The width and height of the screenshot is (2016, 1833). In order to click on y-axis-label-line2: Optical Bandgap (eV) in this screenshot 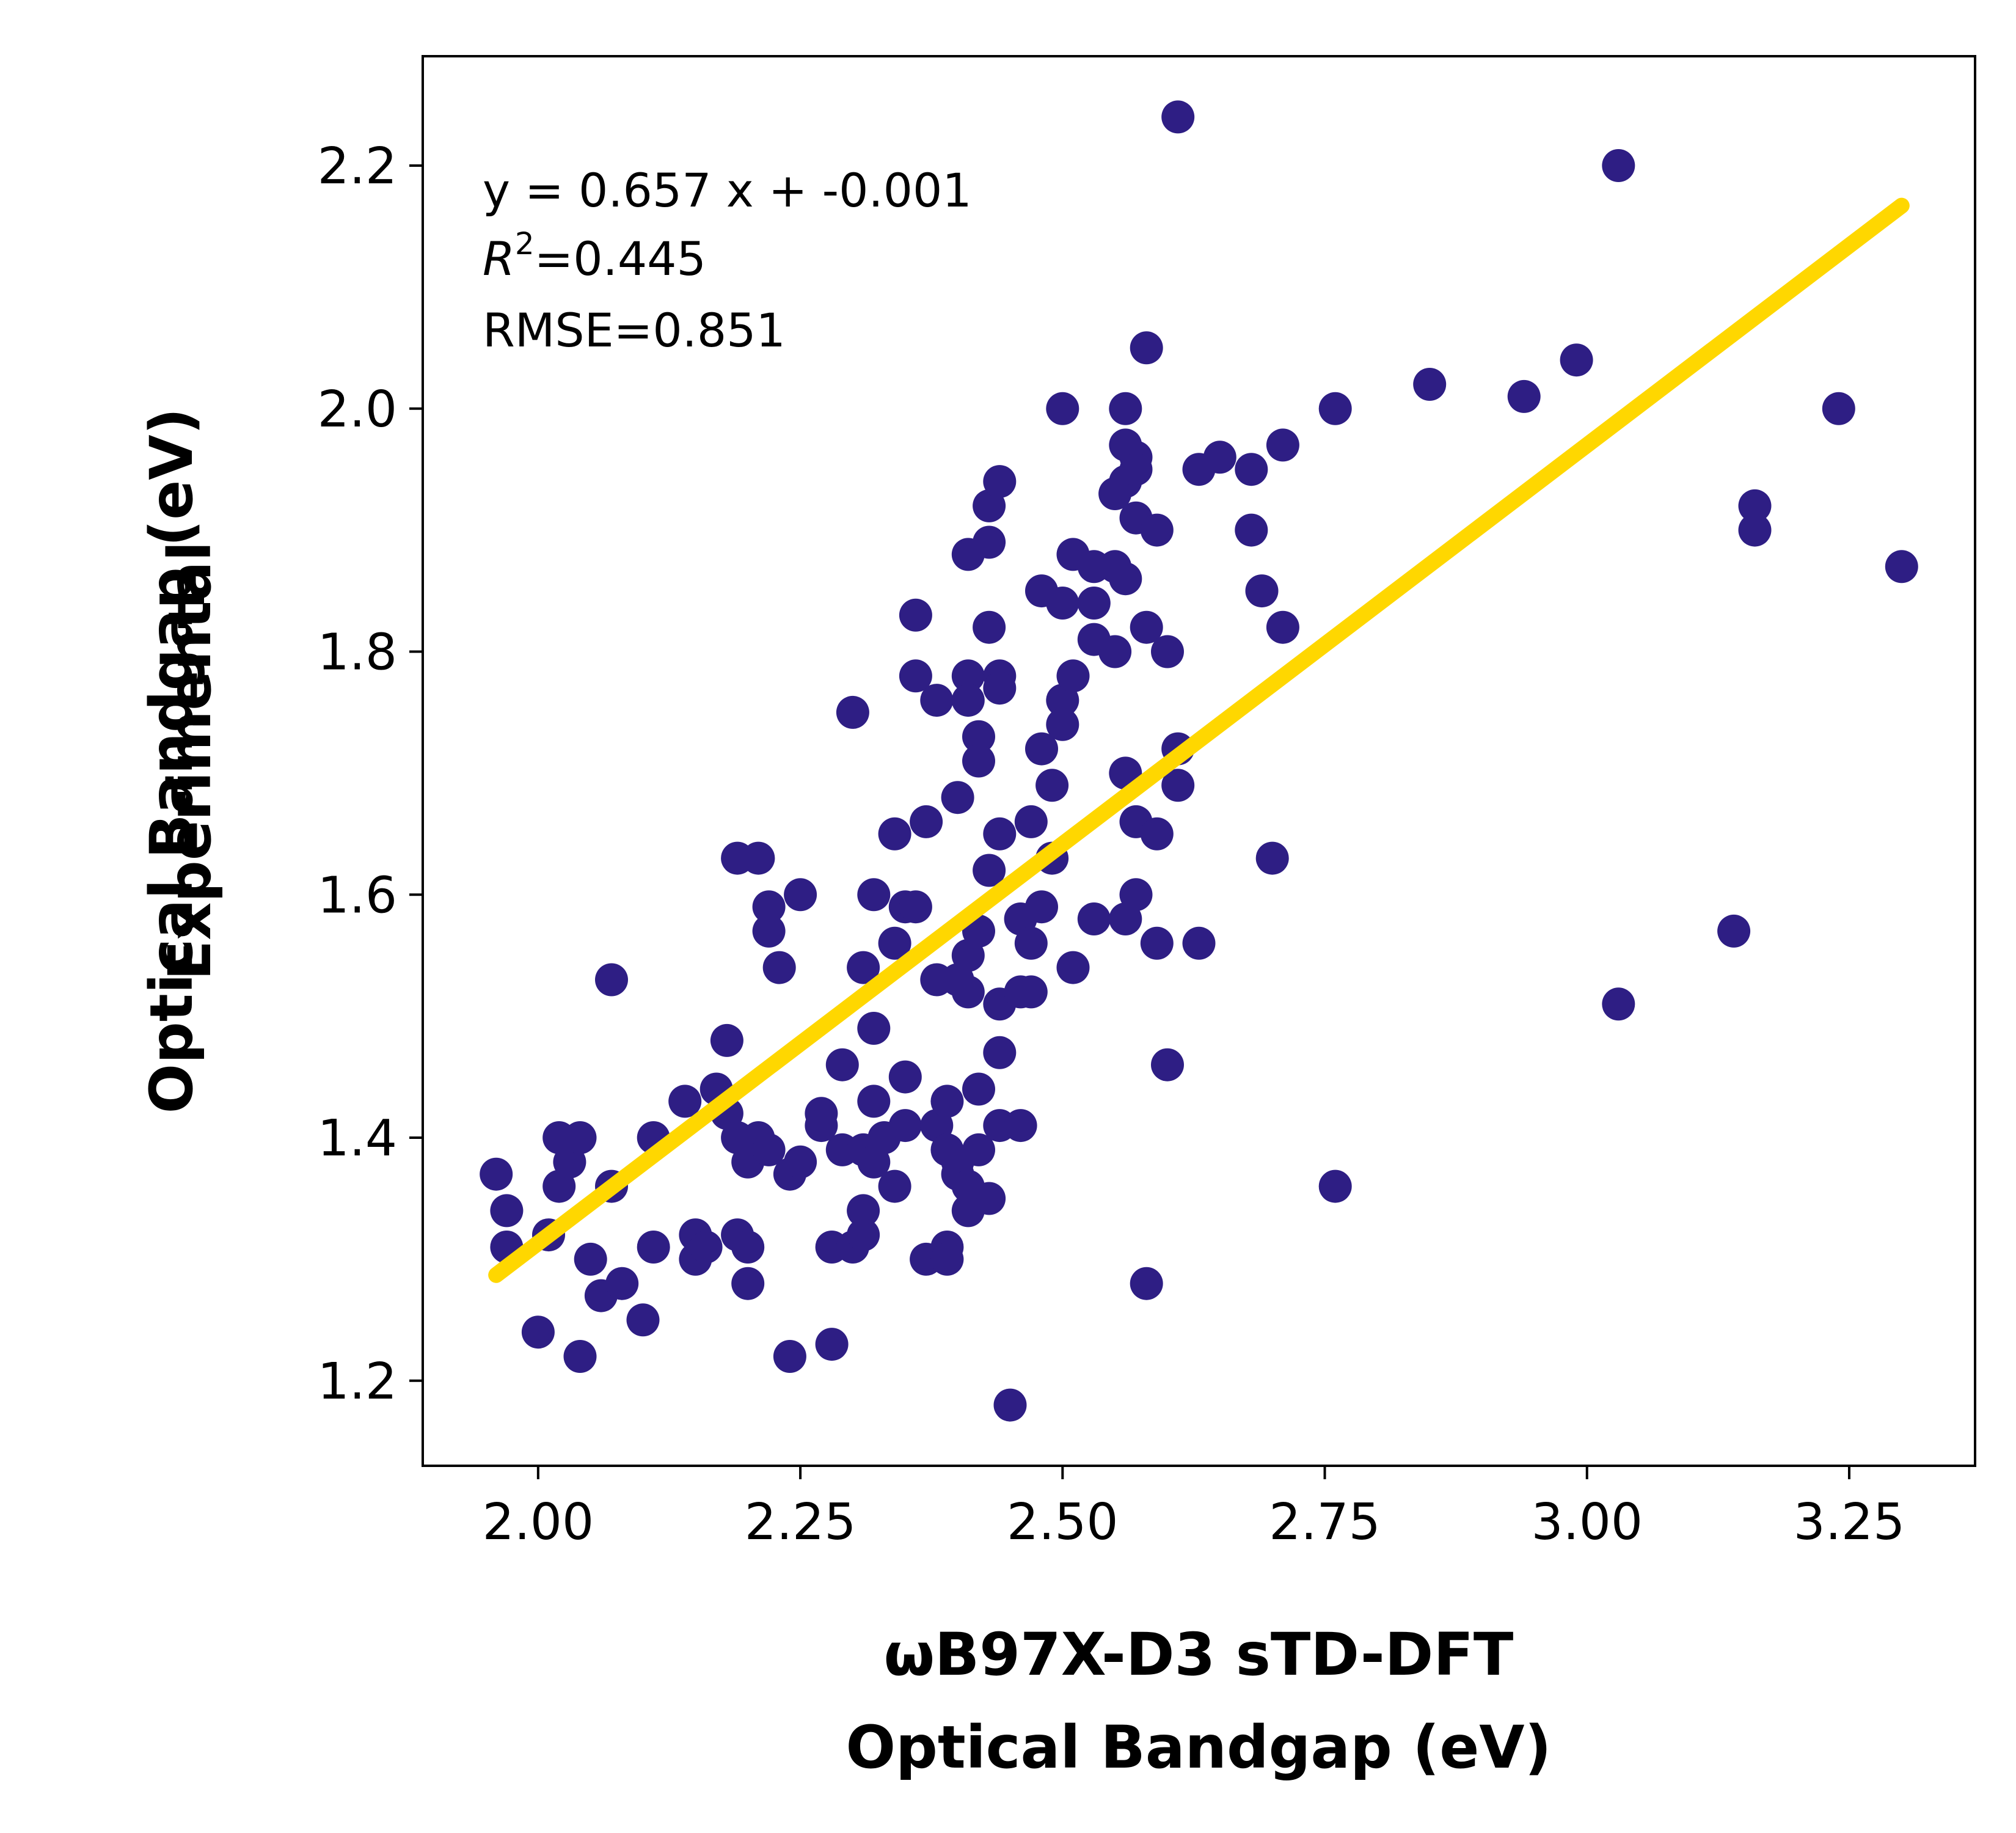, I will do `click(172, 761)`.